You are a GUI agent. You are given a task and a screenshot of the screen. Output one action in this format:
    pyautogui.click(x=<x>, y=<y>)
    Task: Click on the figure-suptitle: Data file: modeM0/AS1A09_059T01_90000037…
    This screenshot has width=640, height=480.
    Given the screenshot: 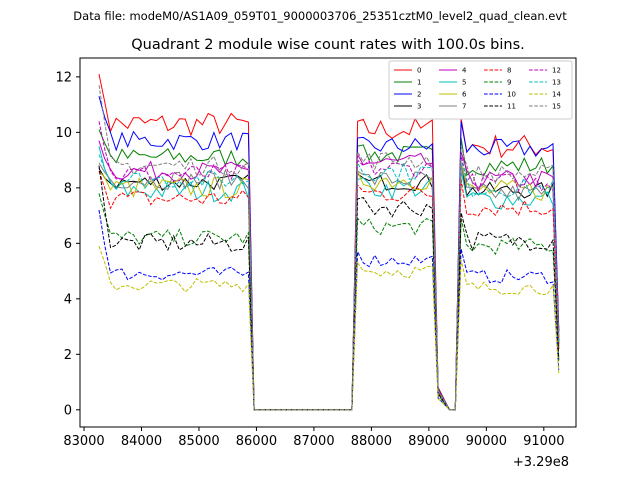 What is the action you would take?
    pyautogui.click(x=320, y=16)
    